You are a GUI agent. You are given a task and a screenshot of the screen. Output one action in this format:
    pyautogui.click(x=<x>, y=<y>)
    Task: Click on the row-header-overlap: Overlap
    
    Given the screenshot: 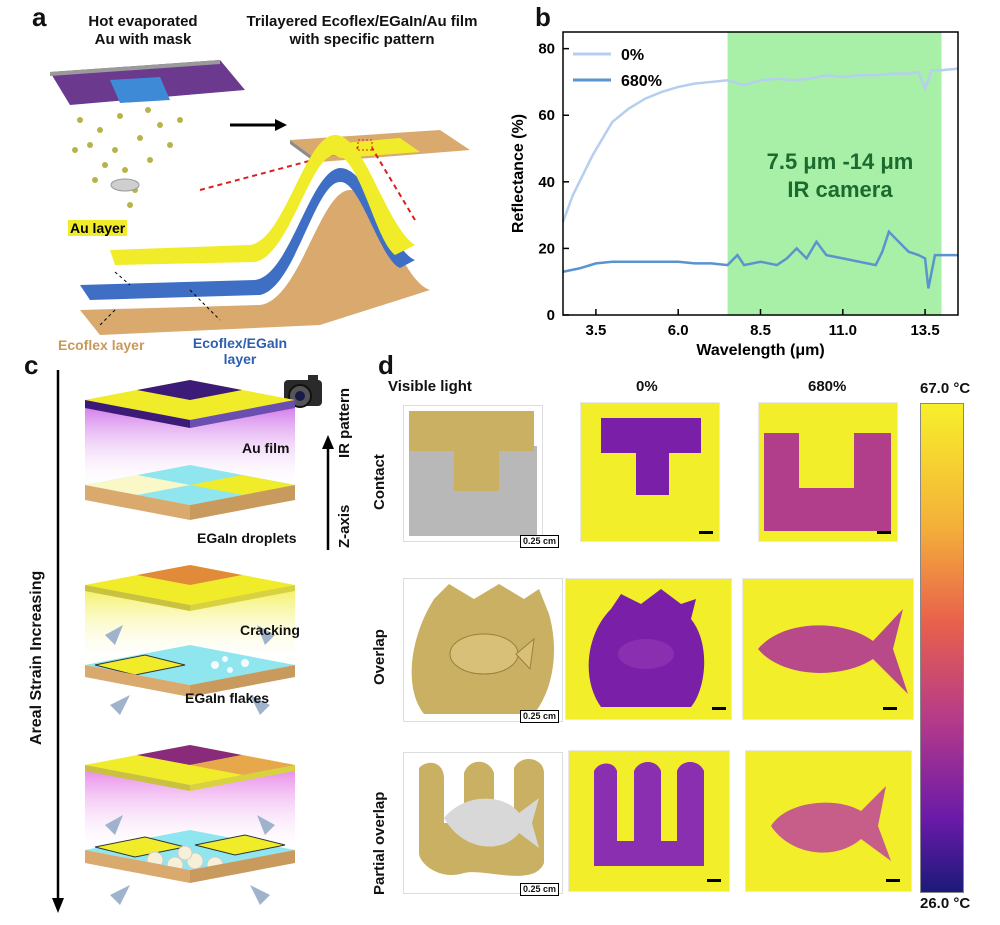 What is the action you would take?
    pyautogui.click(x=379, y=657)
    